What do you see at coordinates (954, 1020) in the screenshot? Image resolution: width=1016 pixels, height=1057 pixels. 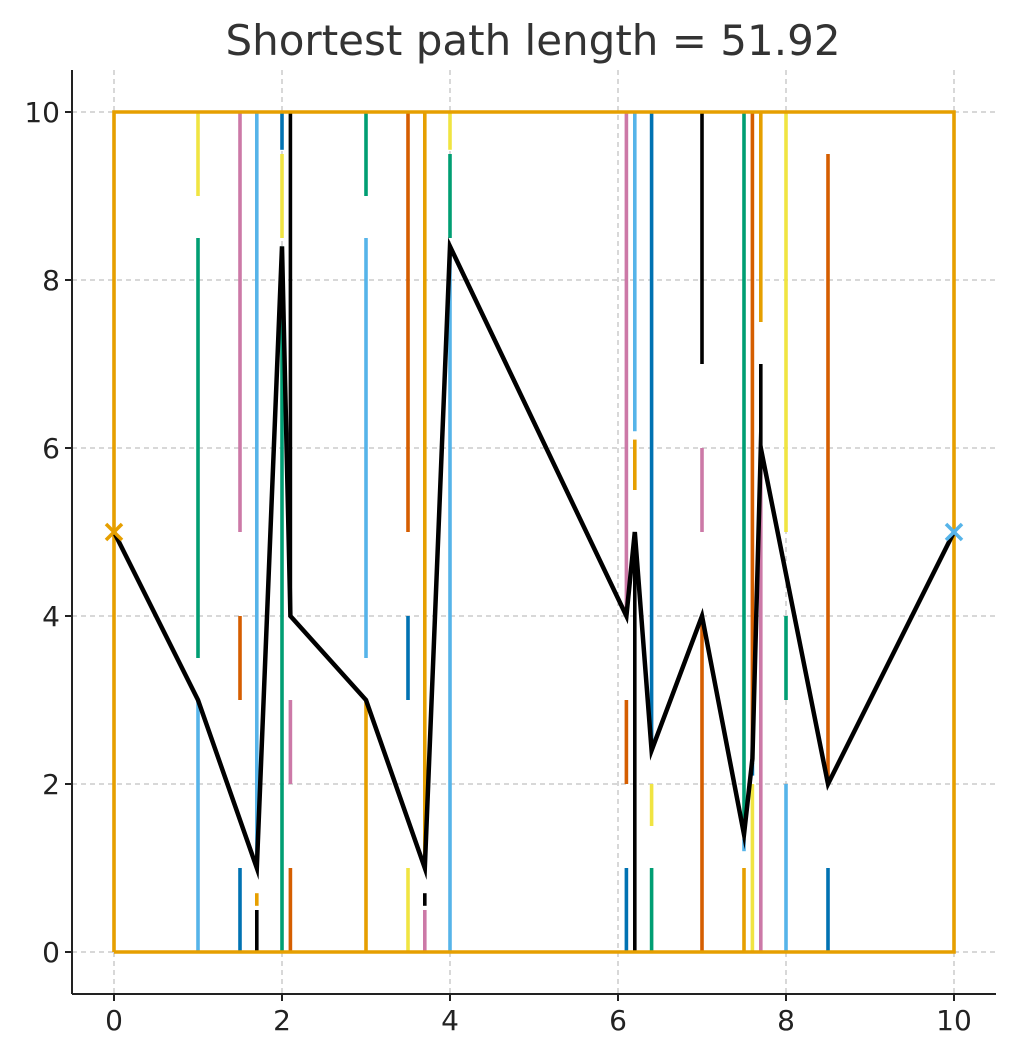 I see `x-tick-label: 10` at bounding box center [954, 1020].